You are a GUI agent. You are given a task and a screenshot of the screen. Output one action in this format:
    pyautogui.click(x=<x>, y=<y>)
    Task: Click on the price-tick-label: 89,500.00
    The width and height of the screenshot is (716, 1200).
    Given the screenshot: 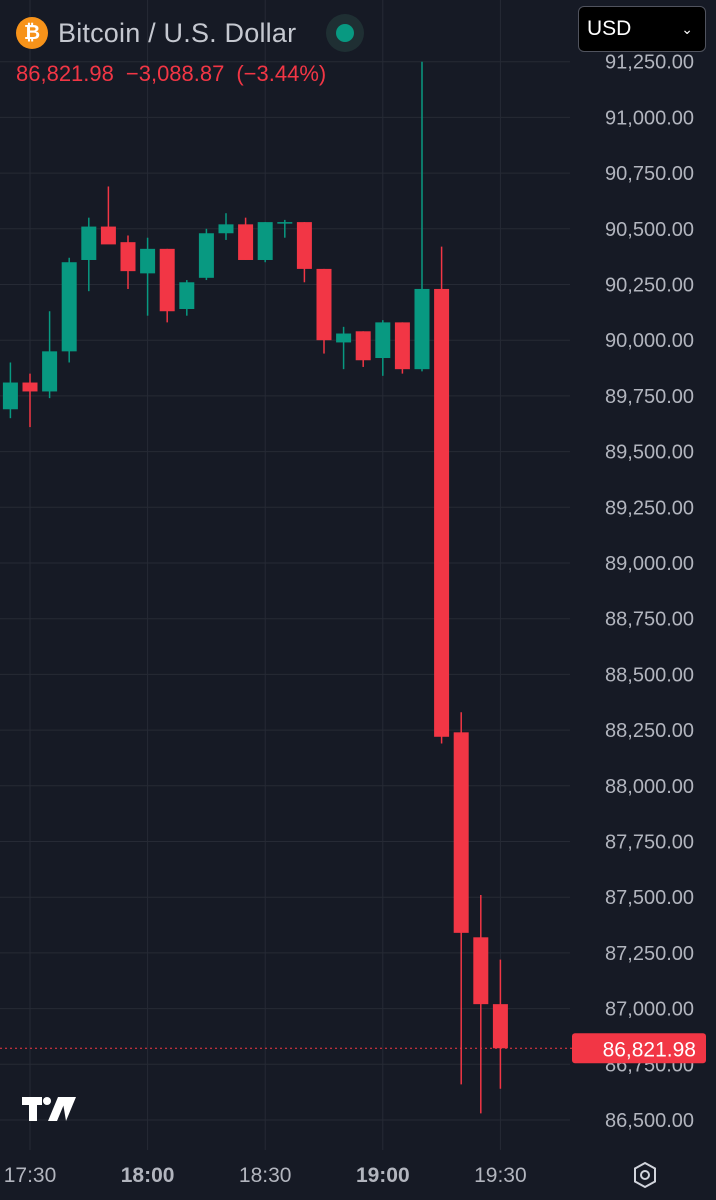 What is the action you would take?
    pyautogui.click(x=649, y=453)
    